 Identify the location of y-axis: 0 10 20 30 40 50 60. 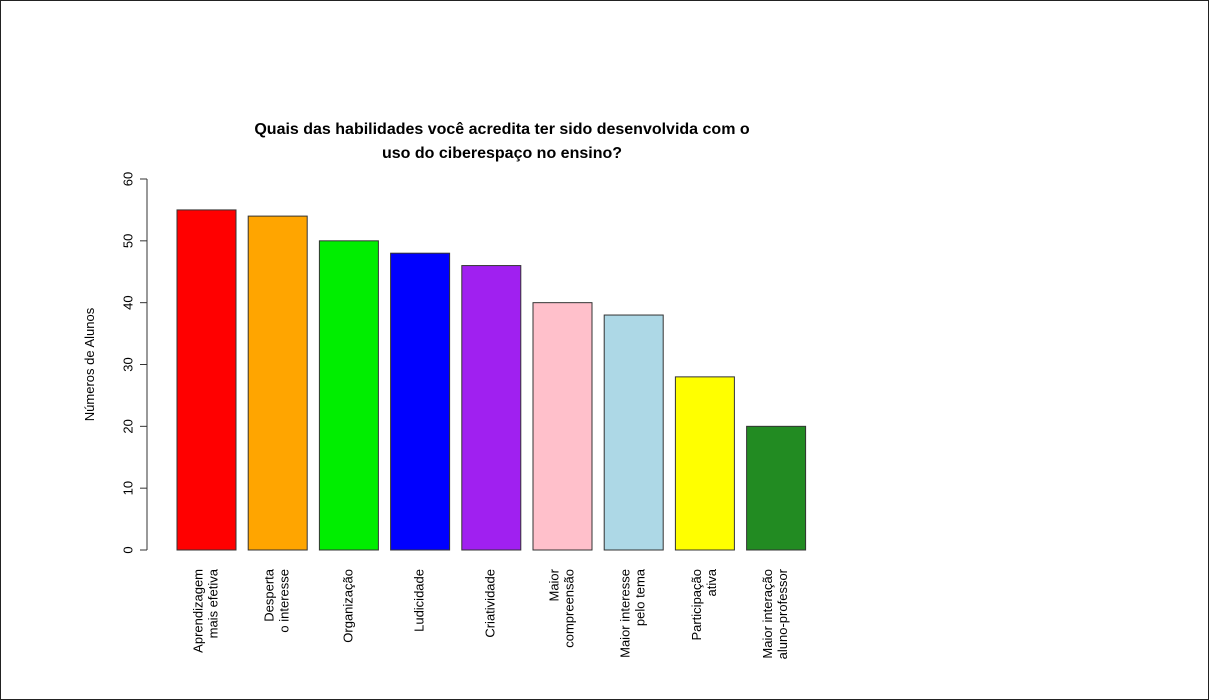
(134, 363).